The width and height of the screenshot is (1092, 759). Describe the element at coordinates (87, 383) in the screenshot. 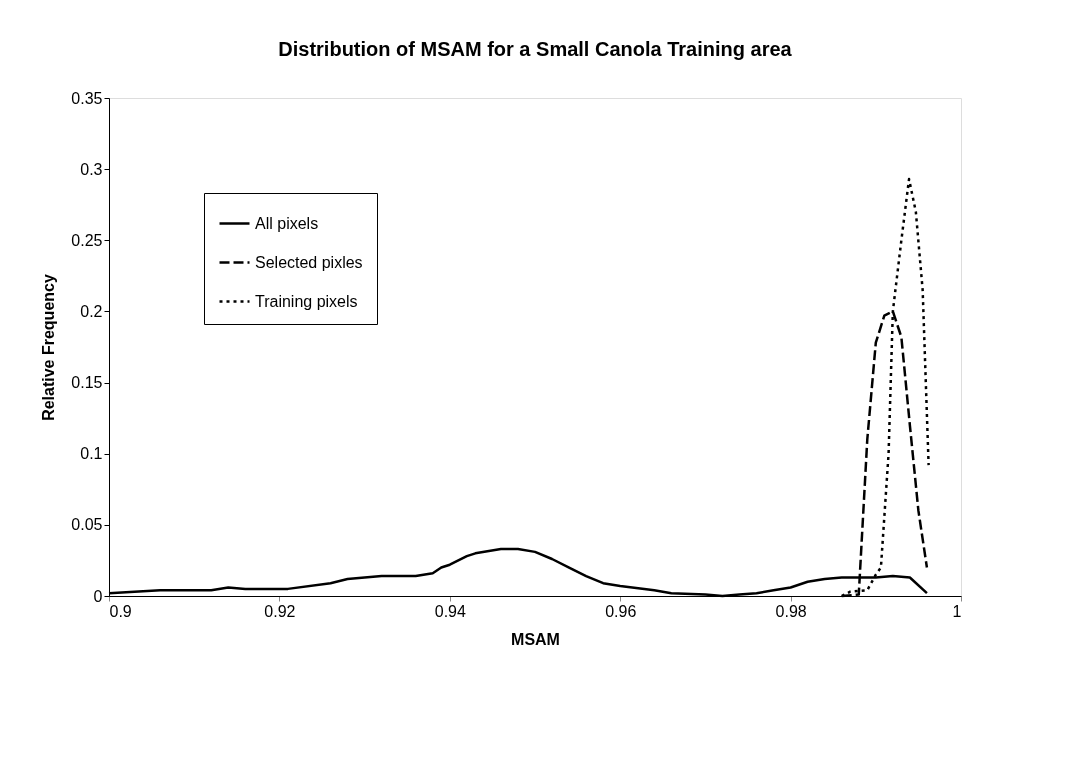

I see `y-tick-label: 0.15` at that location.